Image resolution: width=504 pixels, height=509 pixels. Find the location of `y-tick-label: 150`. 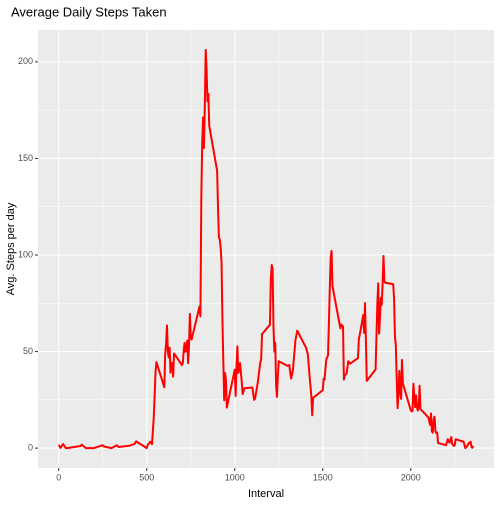

y-tick-label: 150 is located at coordinates (25, 158).